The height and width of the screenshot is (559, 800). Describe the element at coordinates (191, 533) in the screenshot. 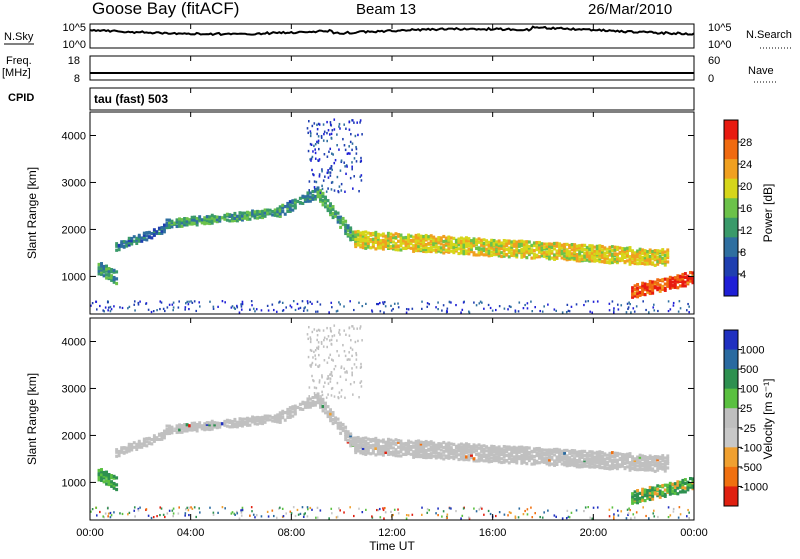

I see `xtick-label: 04:00` at that location.